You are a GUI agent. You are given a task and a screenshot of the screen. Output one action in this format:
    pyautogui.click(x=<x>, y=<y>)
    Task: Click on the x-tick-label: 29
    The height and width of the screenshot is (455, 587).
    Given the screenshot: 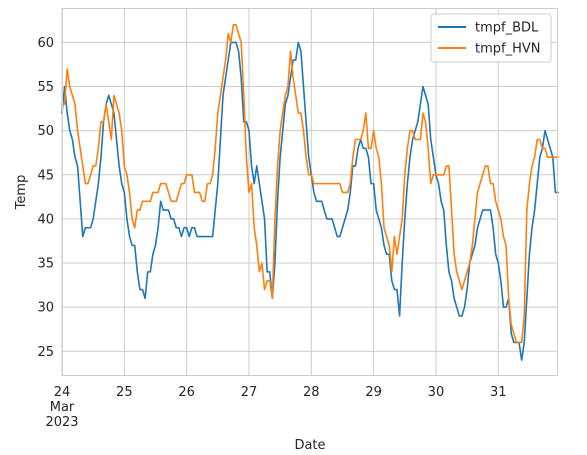 What is the action you would take?
    pyautogui.click(x=373, y=392)
    